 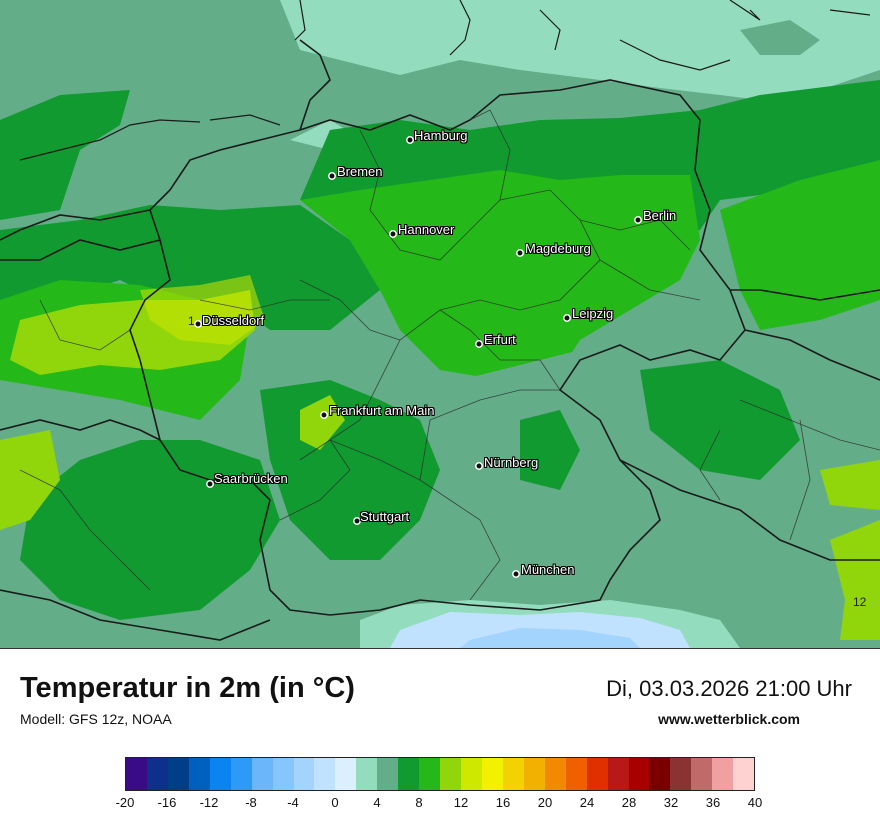 What do you see at coordinates (96, 719) in the screenshot?
I see `model-info: Modell: GFS 12z, NOAA` at bounding box center [96, 719].